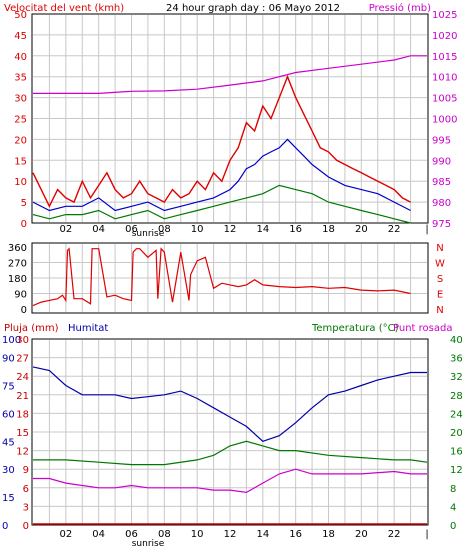 The image size is (465, 559). What do you see at coordinates (441, 161) in the screenshot?
I see `pressure-tick-label: 990` at bounding box center [441, 161].